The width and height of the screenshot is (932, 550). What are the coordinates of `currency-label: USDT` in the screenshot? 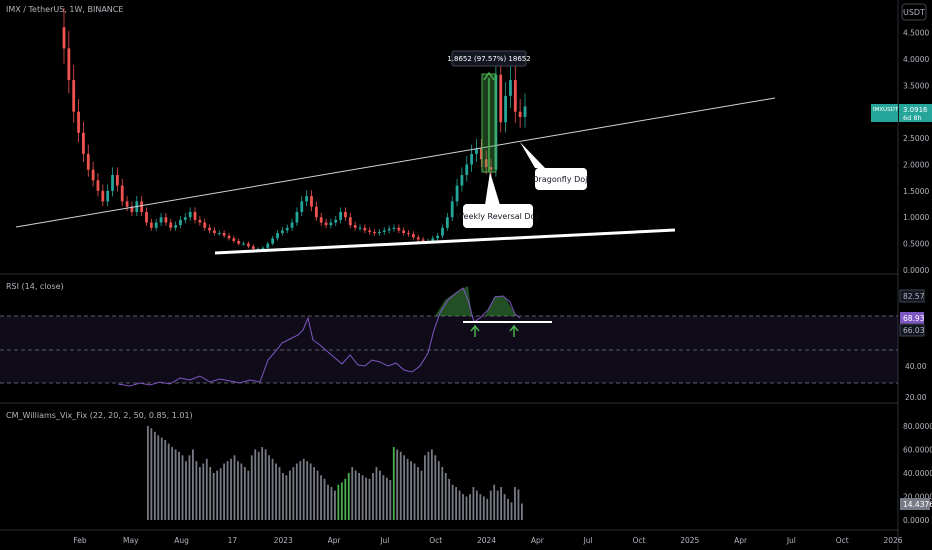 It's located at (914, 12).